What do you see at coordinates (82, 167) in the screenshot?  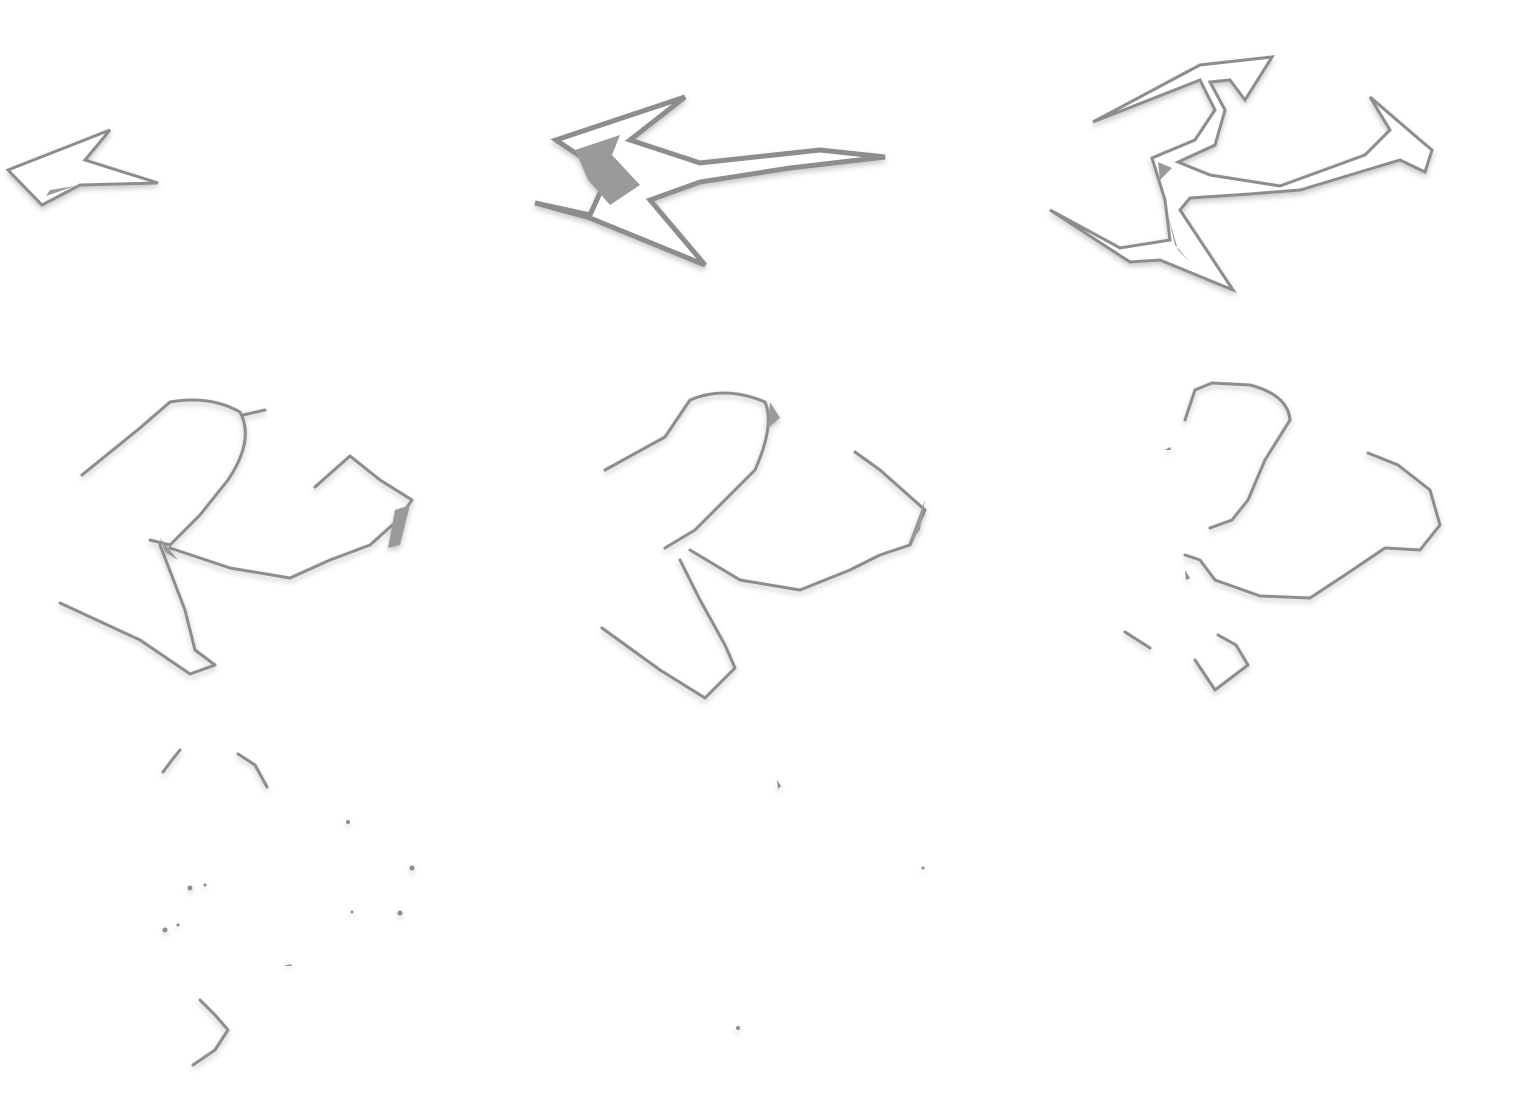 I see `frame-1-arrow-small-icon` at bounding box center [82, 167].